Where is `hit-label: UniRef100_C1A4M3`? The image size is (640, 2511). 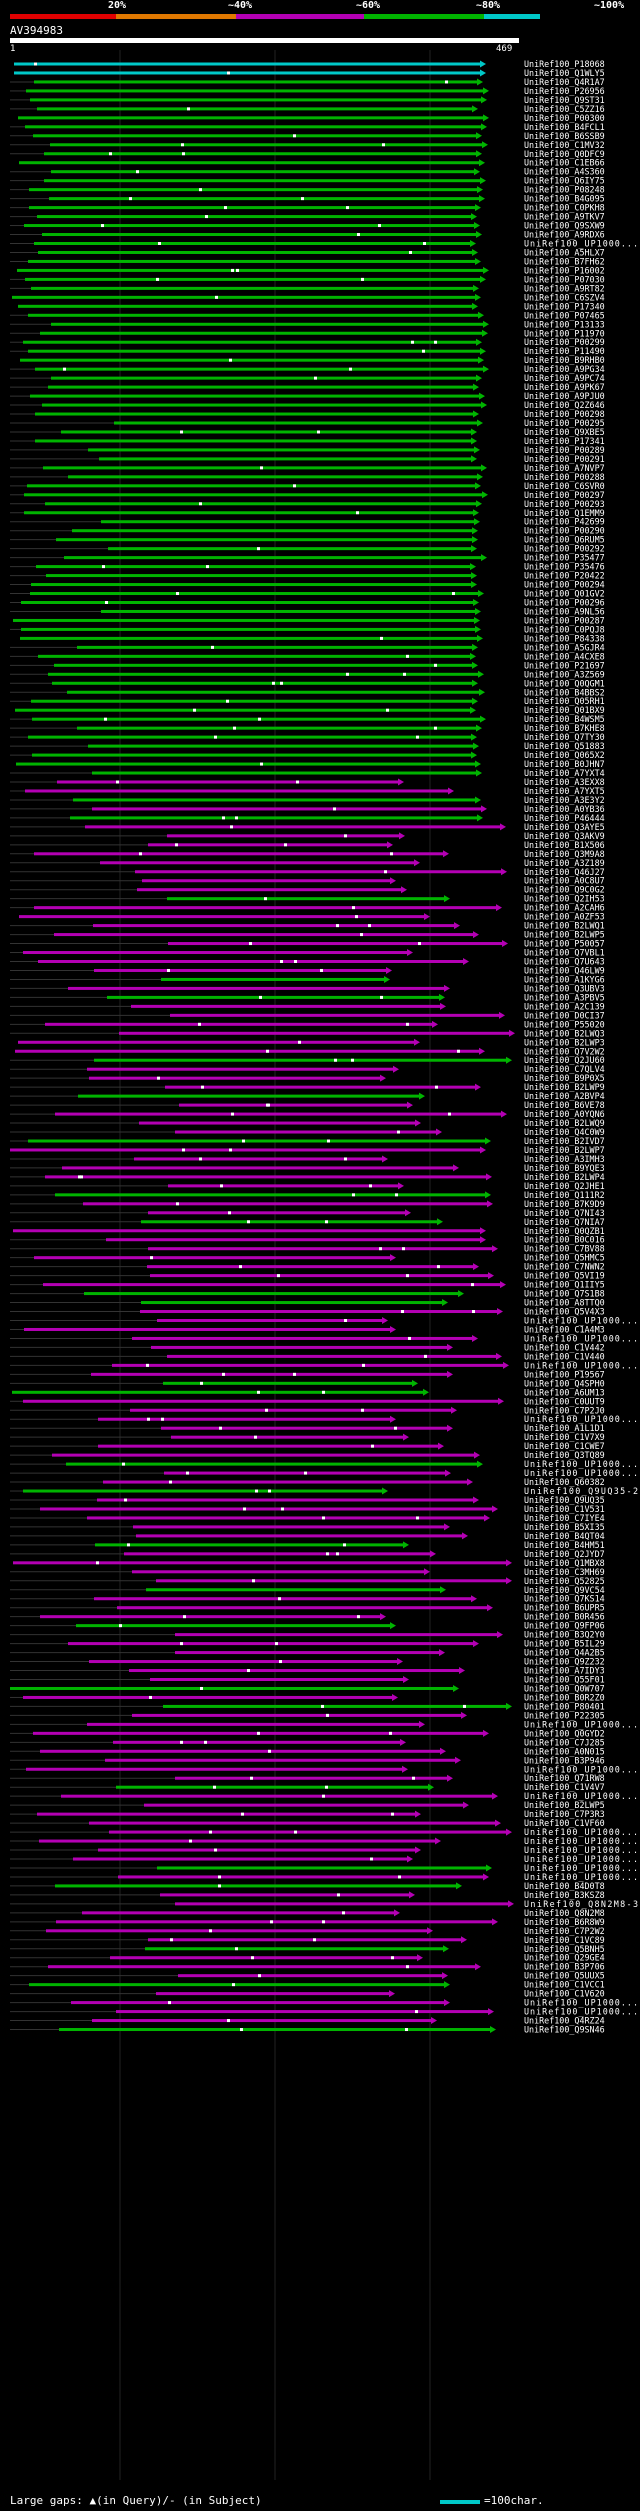
hit-label: UniRef100_C1A4M3 is located at coordinates (564, 1329).